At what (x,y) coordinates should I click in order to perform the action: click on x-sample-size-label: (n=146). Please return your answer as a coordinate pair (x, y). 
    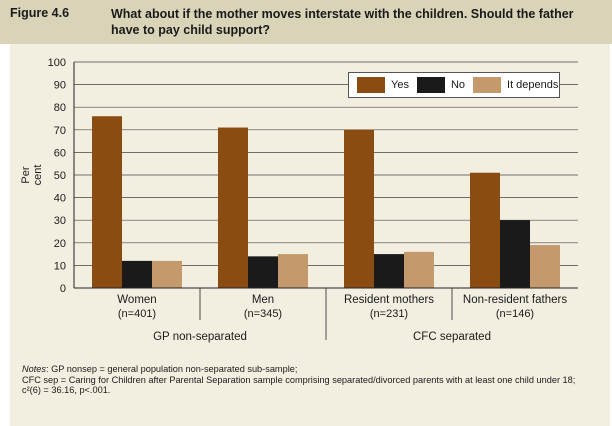
    Looking at the image, I should click on (515, 314).